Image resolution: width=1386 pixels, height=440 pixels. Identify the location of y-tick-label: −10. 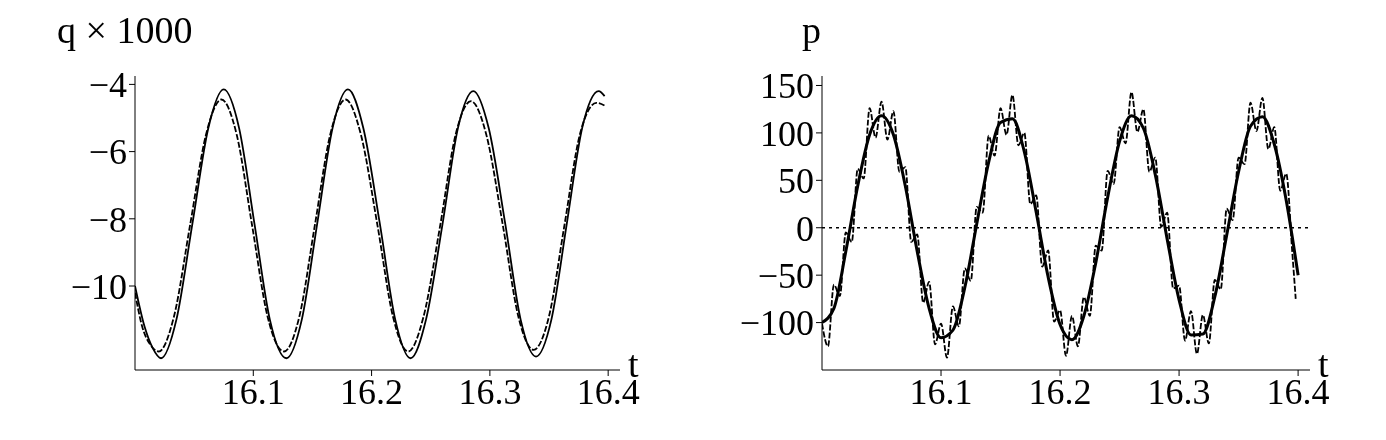
(98, 286).